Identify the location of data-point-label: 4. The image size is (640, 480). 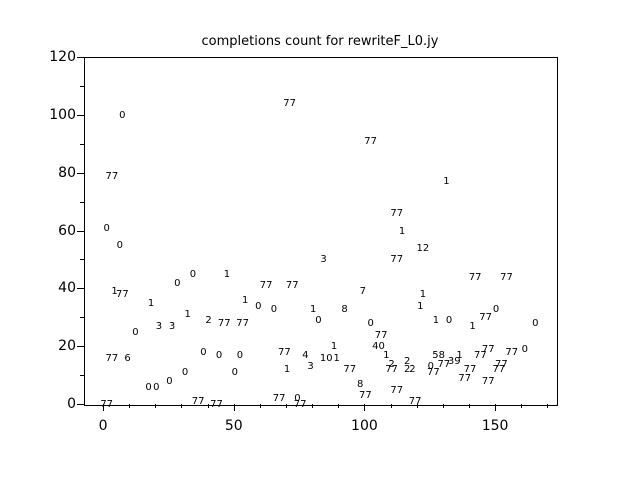
(305, 355).